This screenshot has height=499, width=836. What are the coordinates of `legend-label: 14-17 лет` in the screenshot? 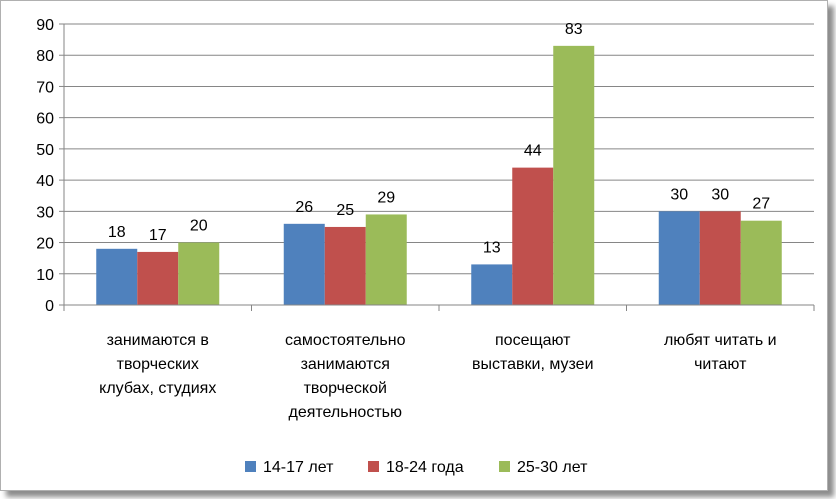 It's located at (298, 467).